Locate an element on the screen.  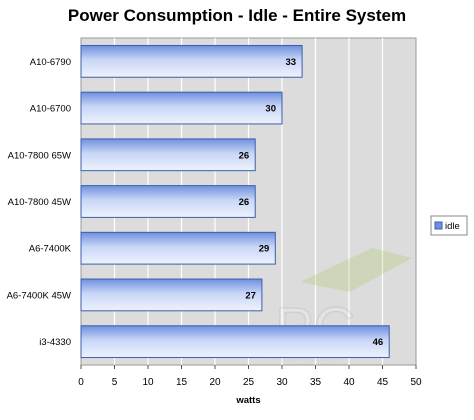
category-label: A10-6790 is located at coordinates (50, 62).